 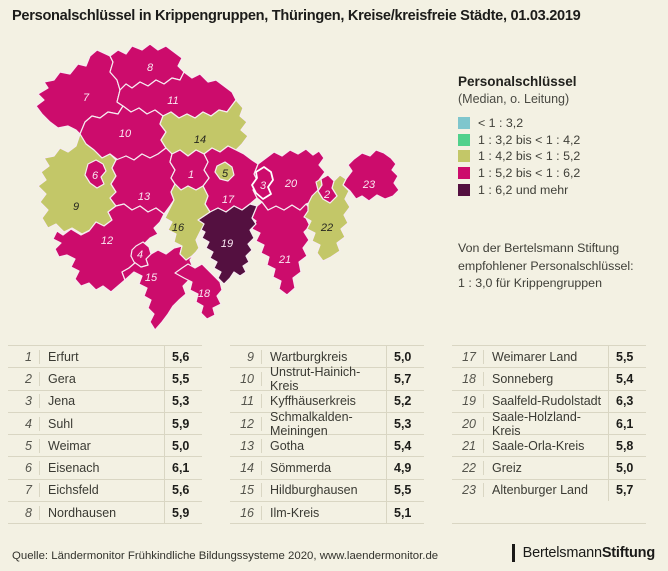 I want to click on table-row: 22 Greiz 5,0, so click(x=549, y=467).